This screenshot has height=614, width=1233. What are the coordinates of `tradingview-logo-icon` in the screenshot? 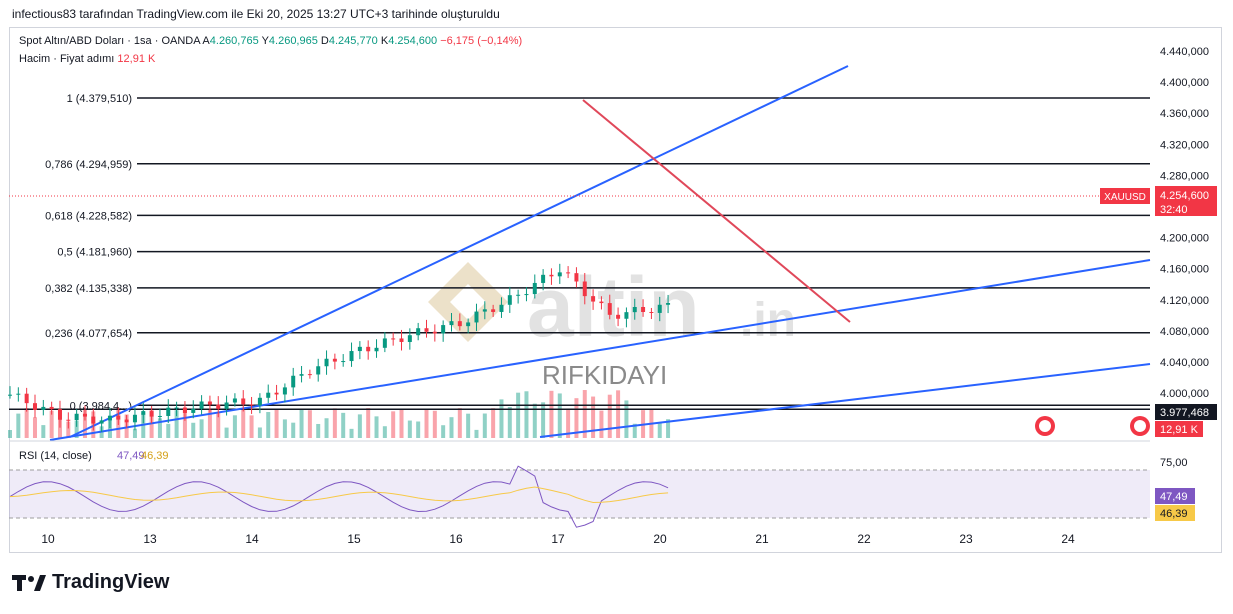 It's located at (29, 582).